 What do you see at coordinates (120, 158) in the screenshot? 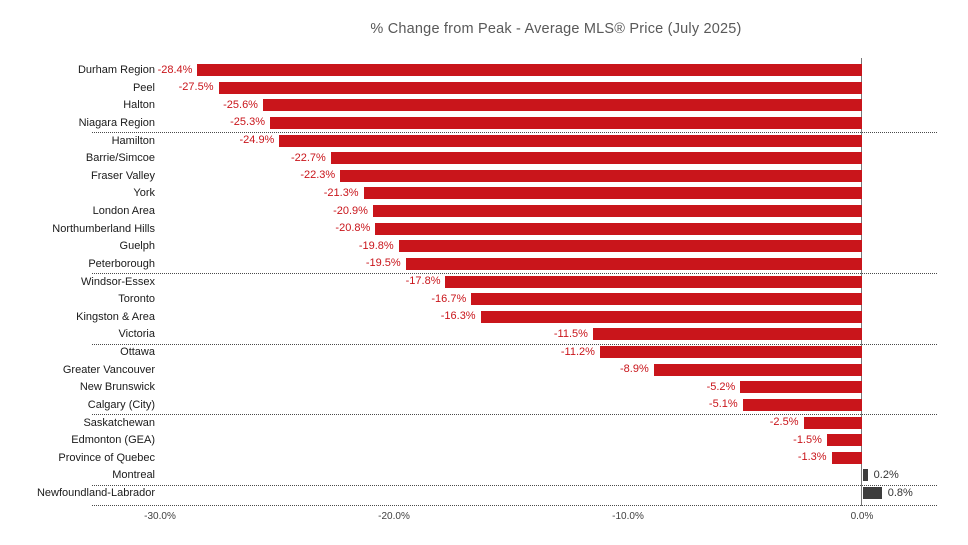
I see `category-label: Barrie/Simcoe` at bounding box center [120, 158].